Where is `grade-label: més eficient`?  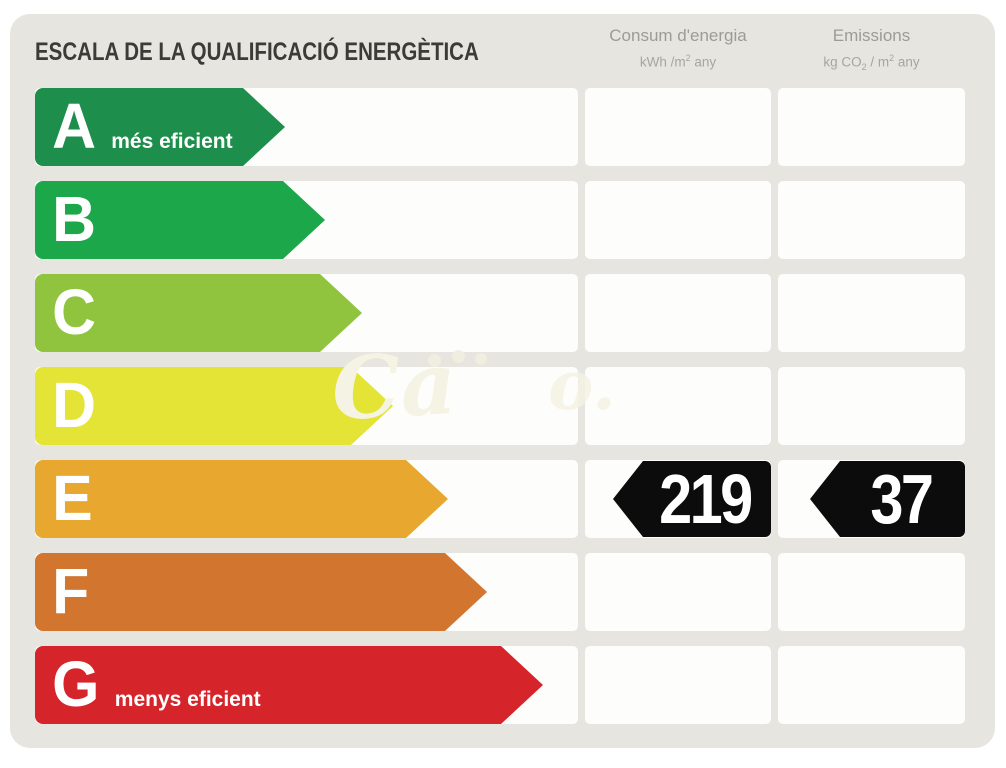 grade-label: més eficient is located at coordinates (172, 141).